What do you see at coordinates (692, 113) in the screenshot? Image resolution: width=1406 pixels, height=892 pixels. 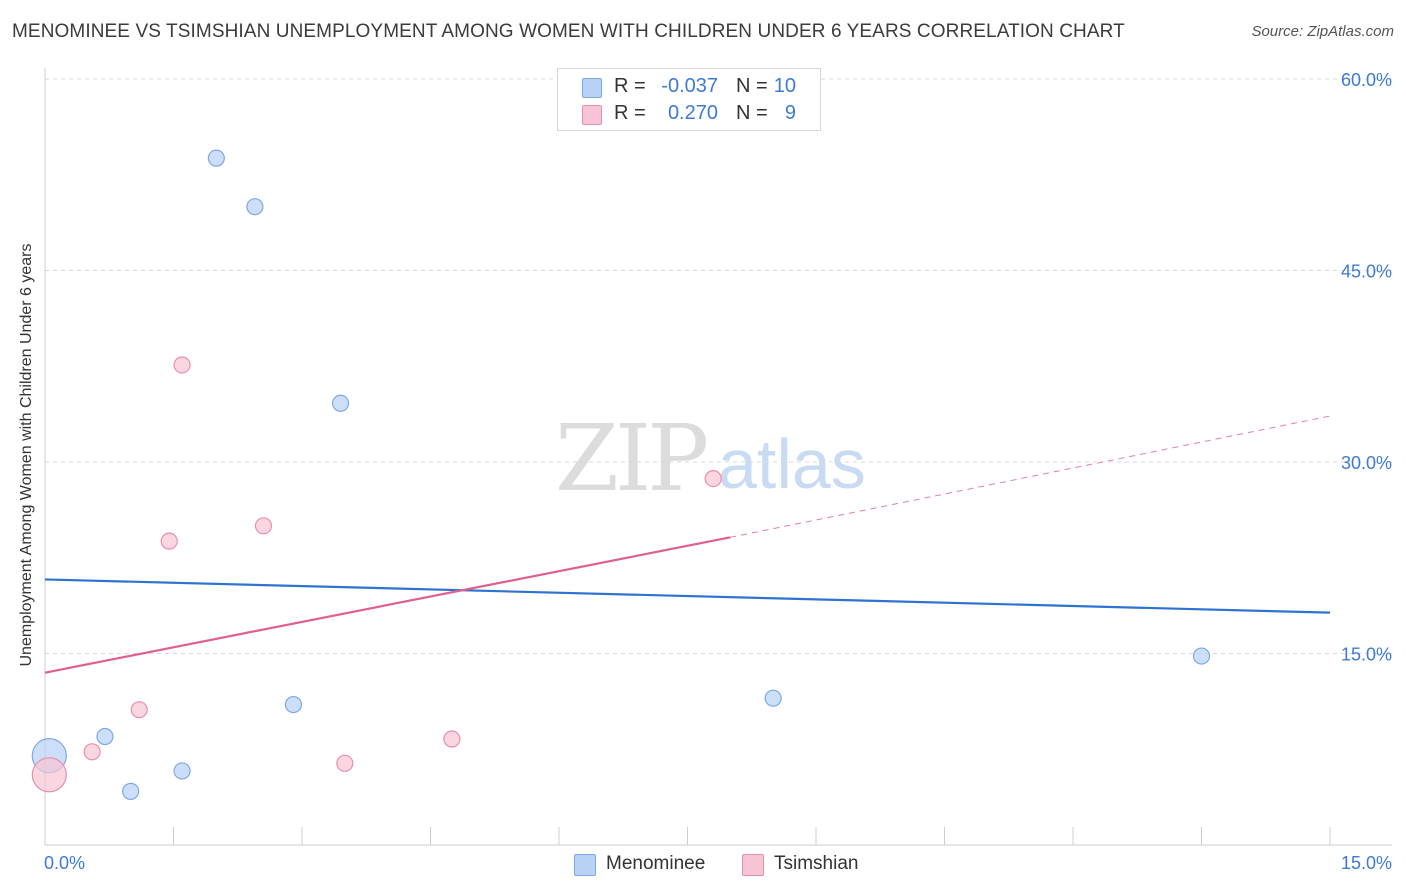 I see `legend-r-value: 0.270` at bounding box center [692, 113].